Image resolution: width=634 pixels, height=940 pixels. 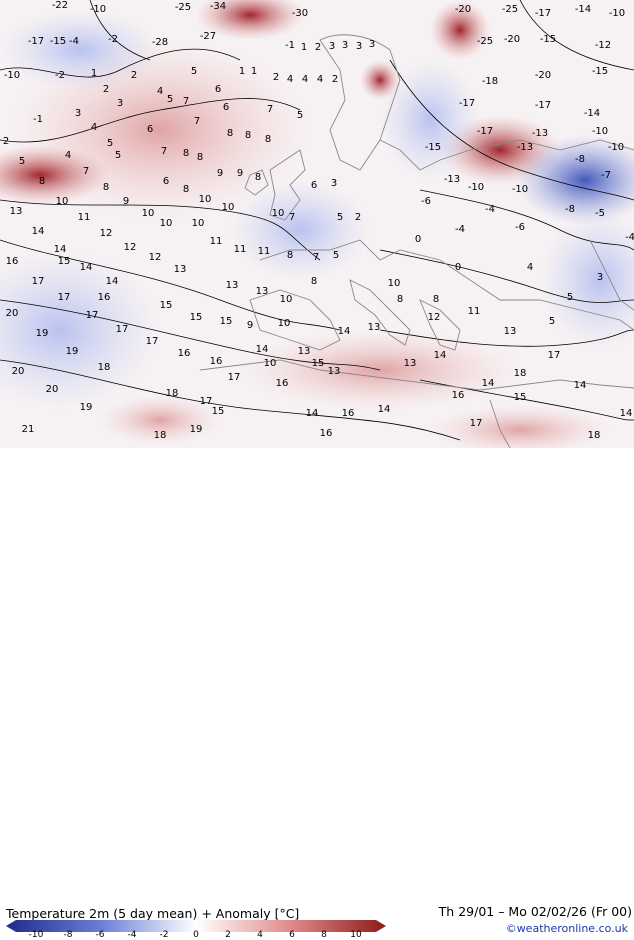 I want to click on scale-tick-label: 0, so click(x=196, y=935).